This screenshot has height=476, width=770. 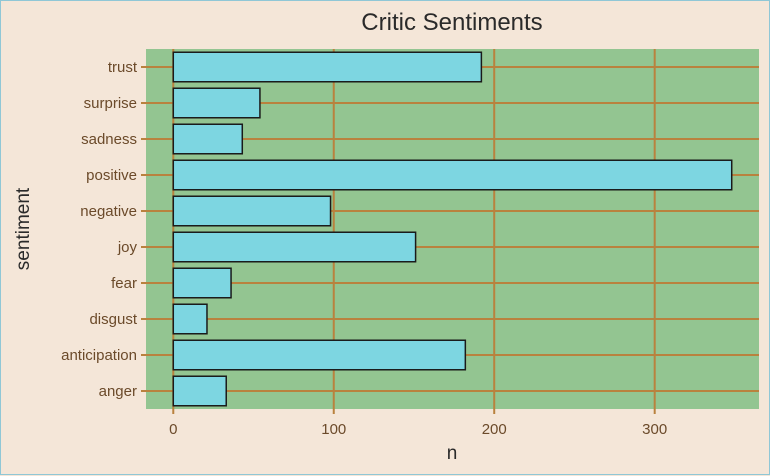 What do you see at coordinates (654, 429) in the screenshot?
I see `x-tick-label: 300` at bounding box center [654, 429].